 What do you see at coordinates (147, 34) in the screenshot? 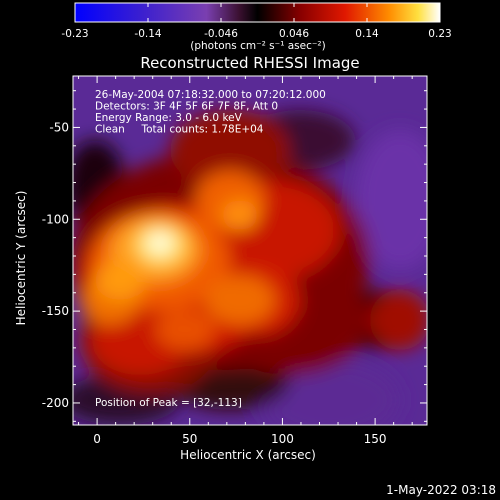
I see `colorbar-tick-label: -0.14` at bounding box center [147, 34].